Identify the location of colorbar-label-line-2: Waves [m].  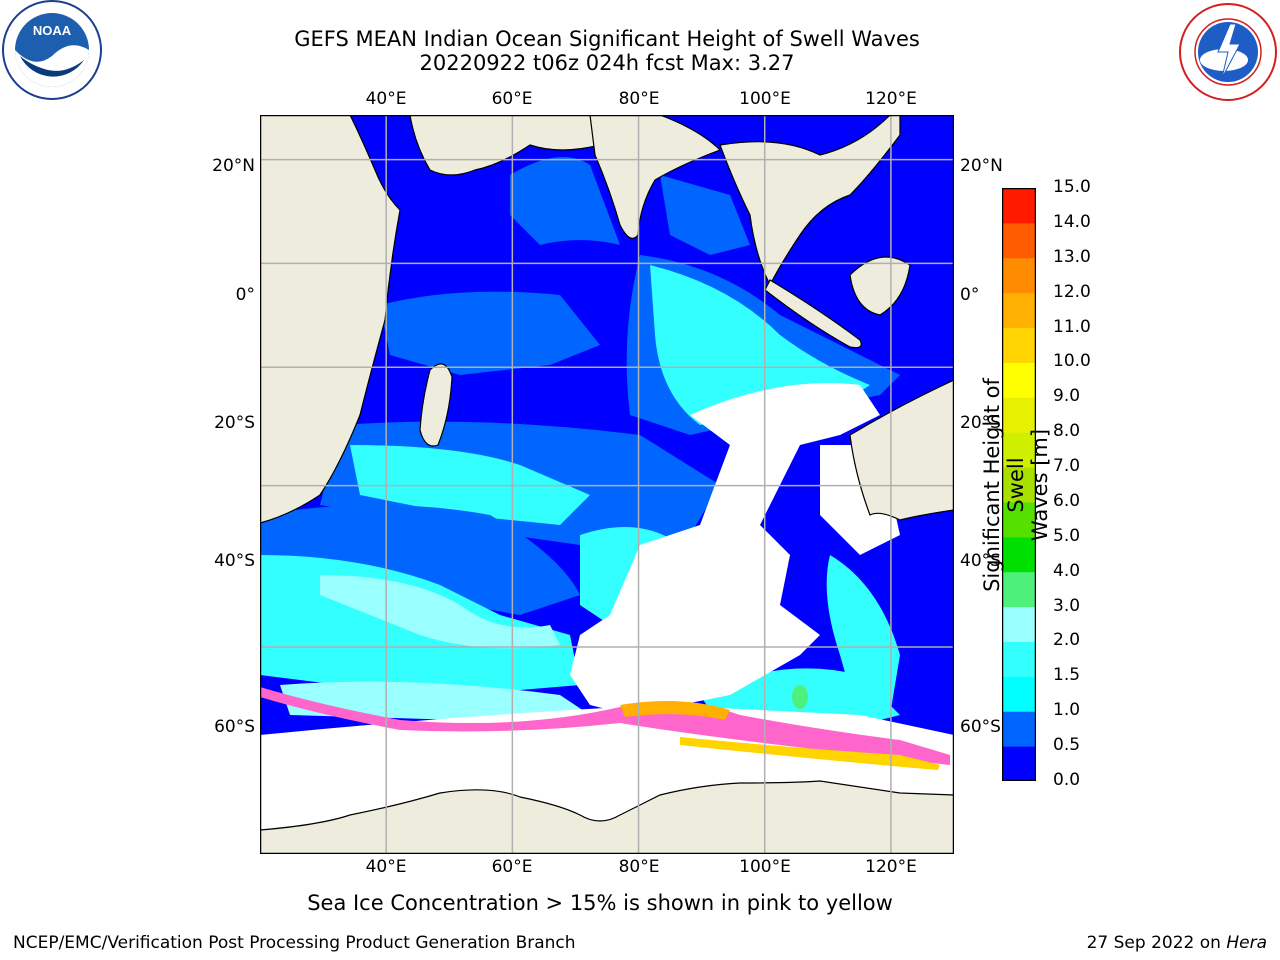
(1040, 485).